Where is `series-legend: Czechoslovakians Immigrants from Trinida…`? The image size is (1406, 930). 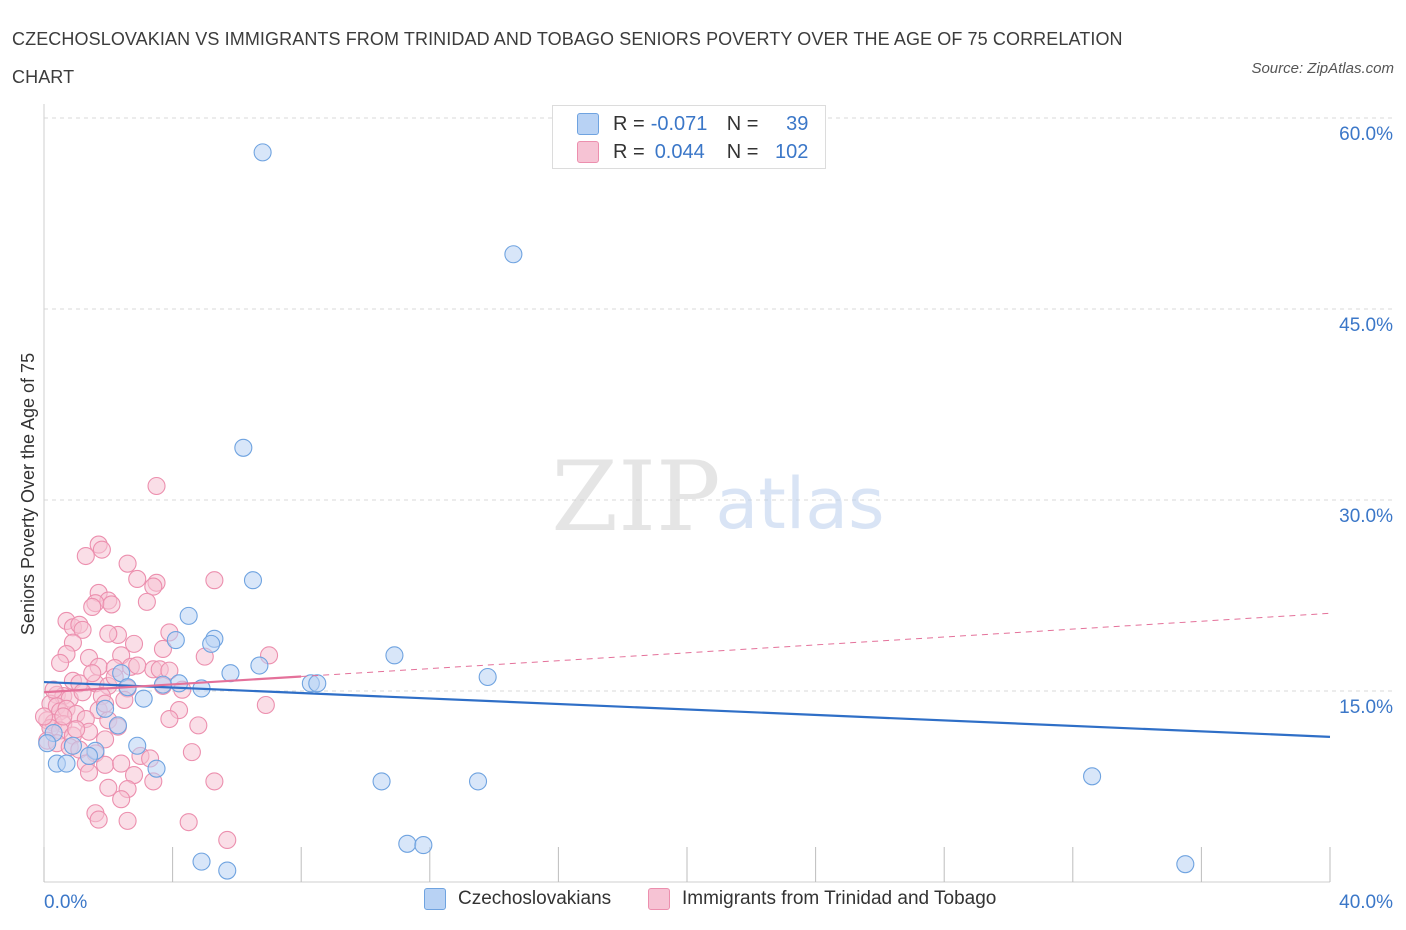
series-legend: Czechoslovakians Immigrants from Trinida… is located at coordinates (703, 902).